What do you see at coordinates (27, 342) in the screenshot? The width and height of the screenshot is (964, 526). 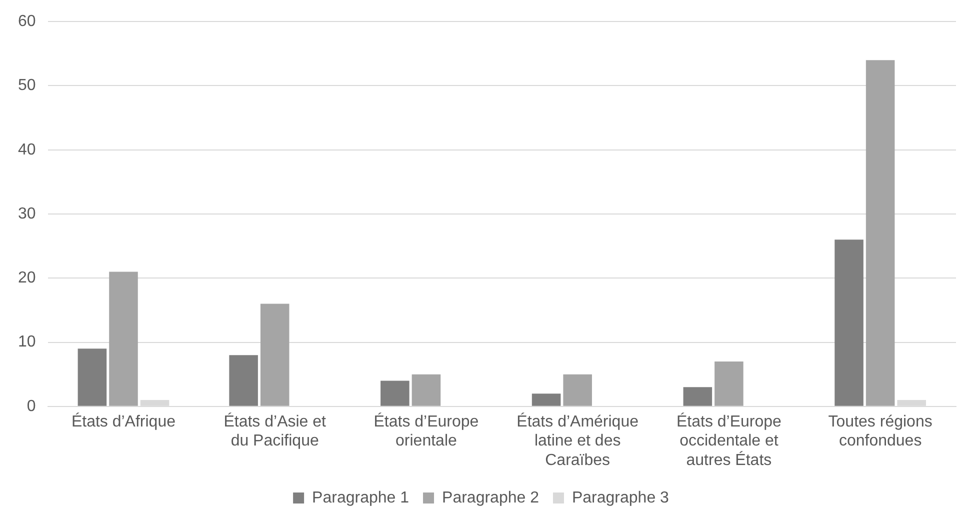 I see `y-tick-label: 10` at bounding box center [27, 342].